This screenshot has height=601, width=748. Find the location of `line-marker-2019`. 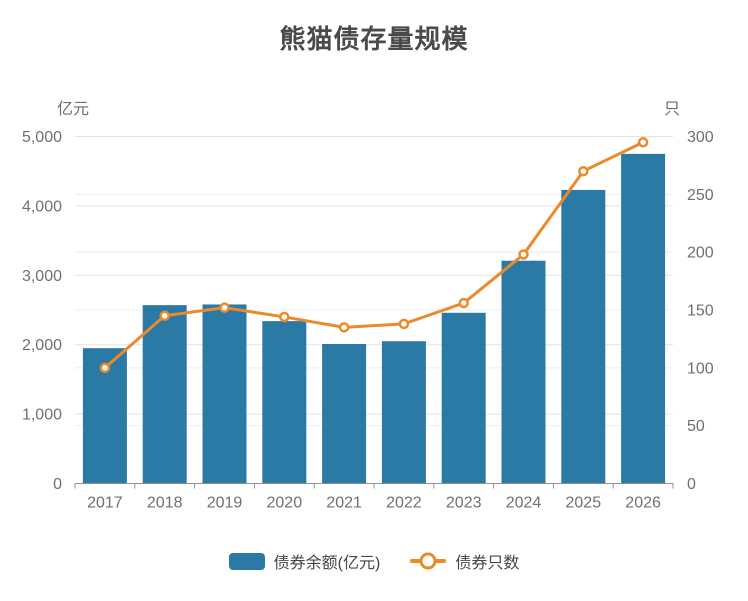

line-marker-2019 is located at coordinates (224, 307).